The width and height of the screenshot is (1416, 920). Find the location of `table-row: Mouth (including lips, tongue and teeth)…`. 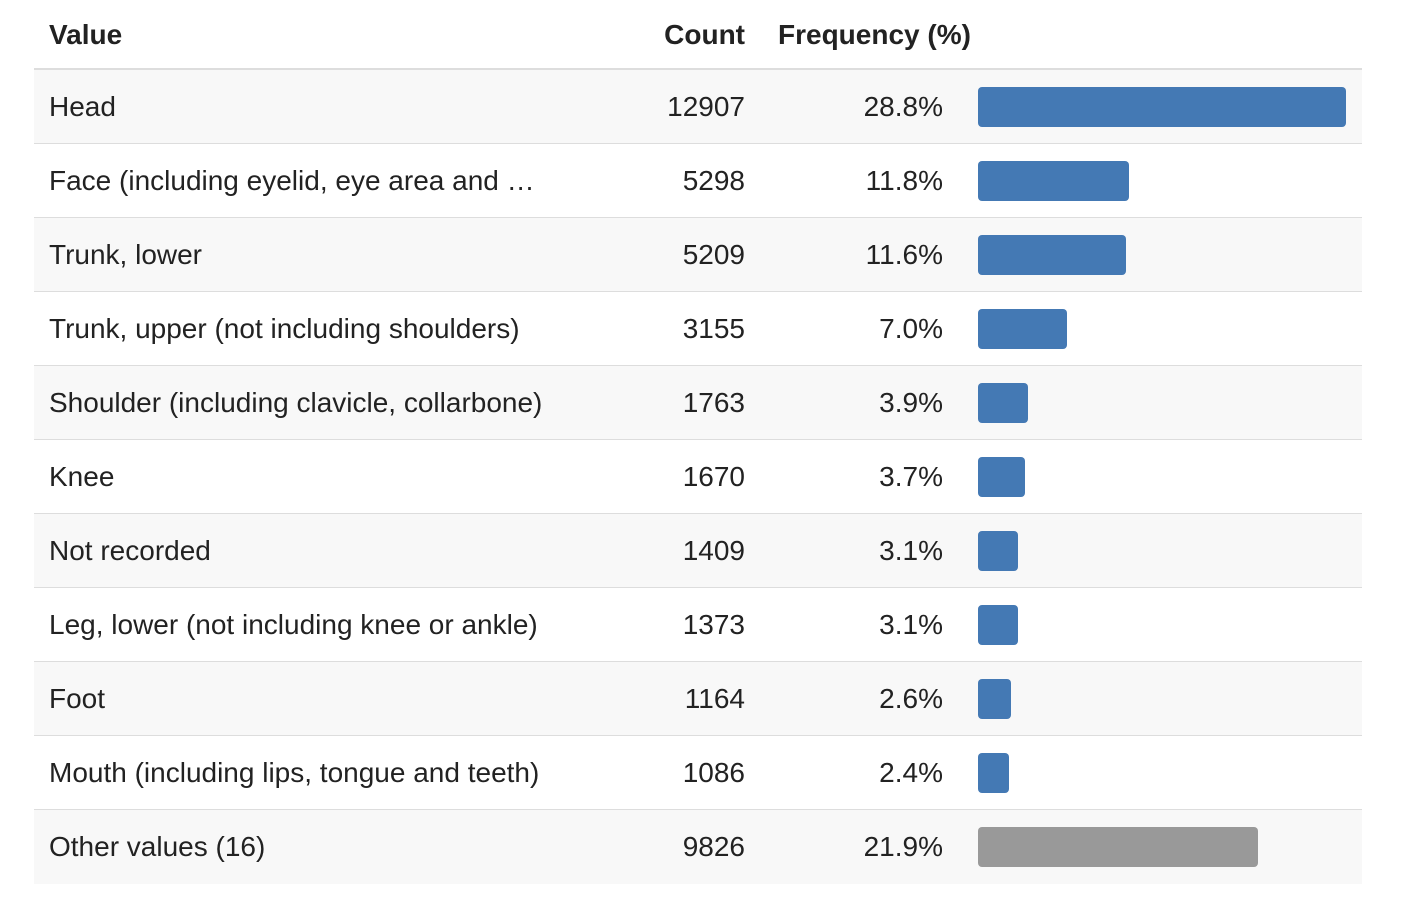

table-row: Mouth (including lips, tongue and teeth)… is located at coordinates (698, 773).